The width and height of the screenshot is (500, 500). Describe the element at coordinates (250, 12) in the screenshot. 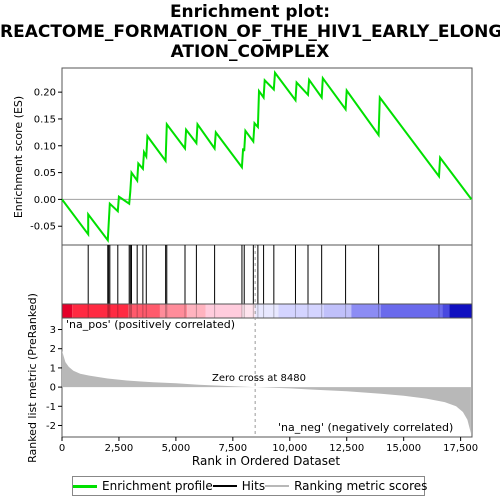

I see `title-line-1: Enrichment plot:` at that location.